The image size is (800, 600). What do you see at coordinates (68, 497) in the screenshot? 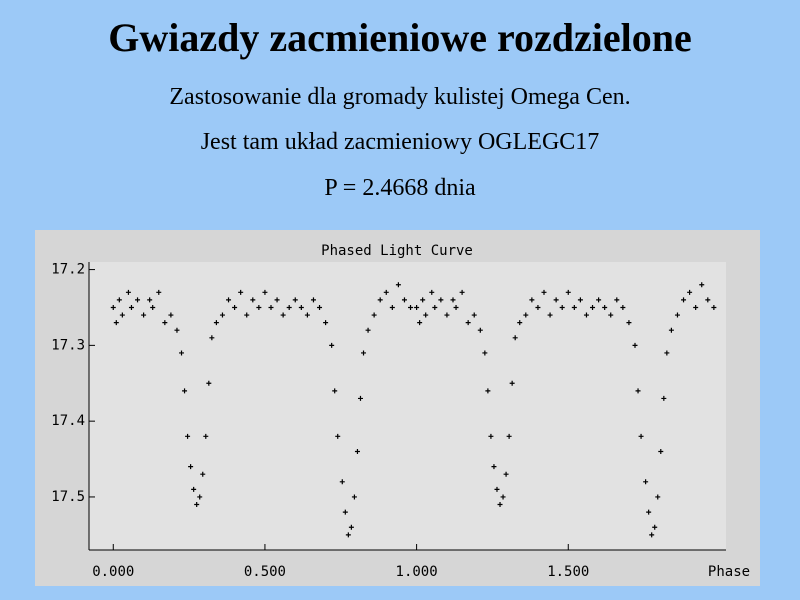
I see `y-tick-label: 17.5` at bounding box center [68, 497].